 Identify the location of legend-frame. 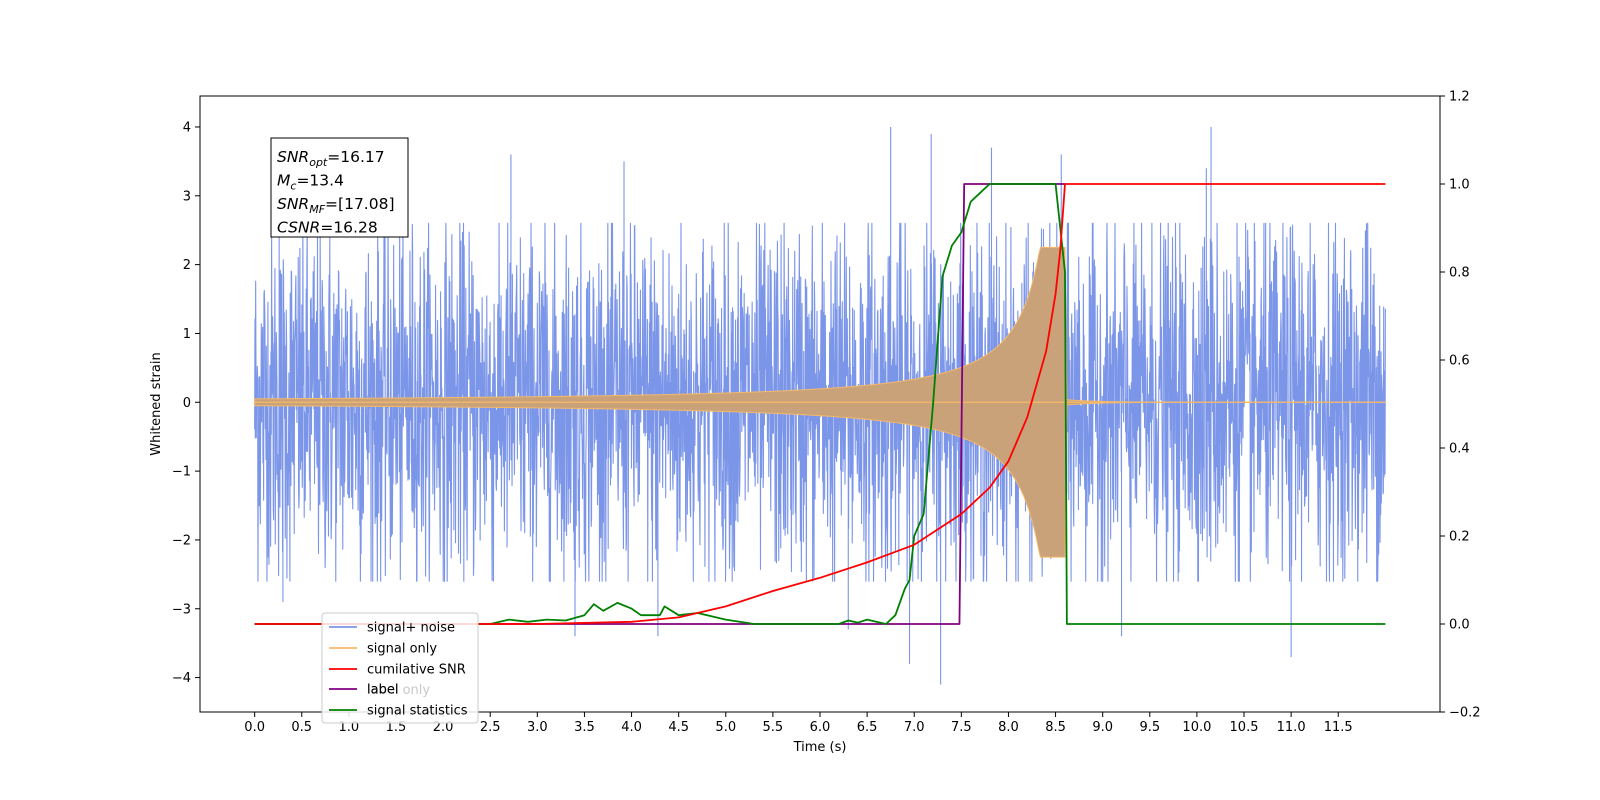
(400, 668).